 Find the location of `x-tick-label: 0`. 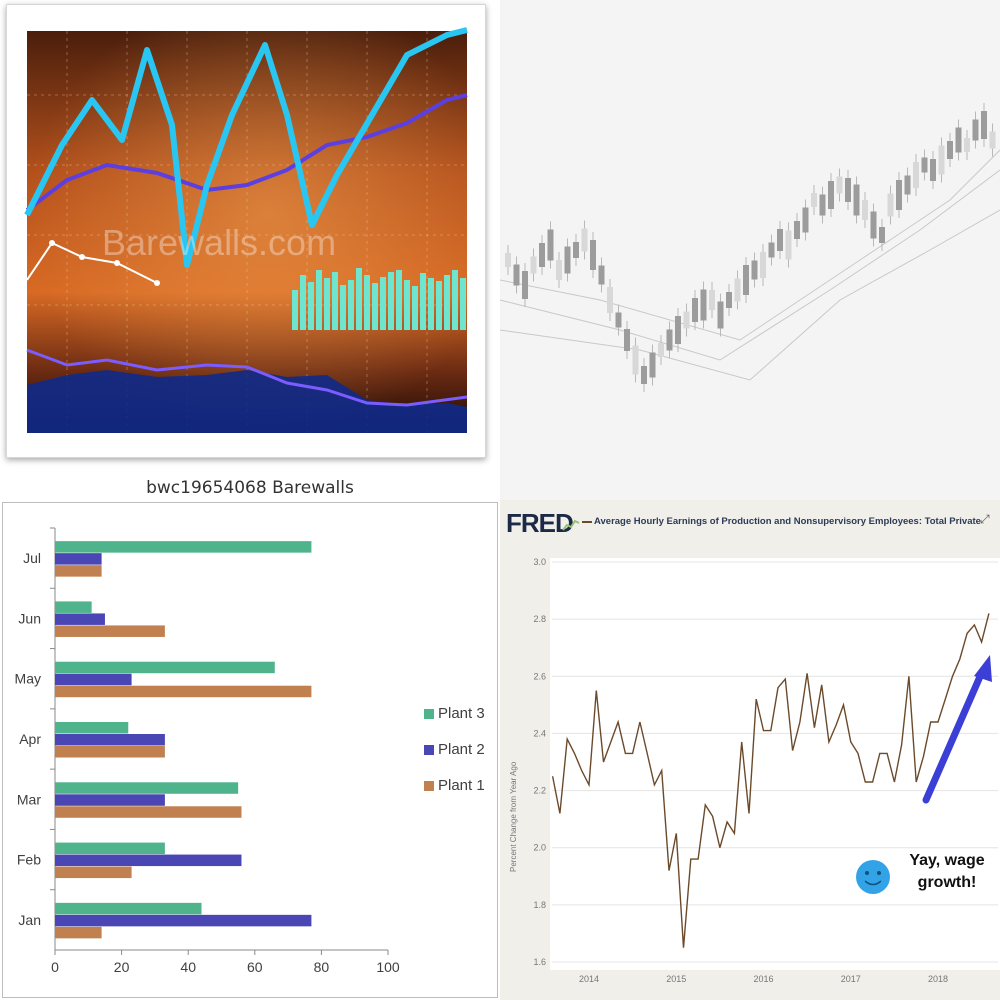

x-tick-label: 0 is located at coordinates (55, 967).